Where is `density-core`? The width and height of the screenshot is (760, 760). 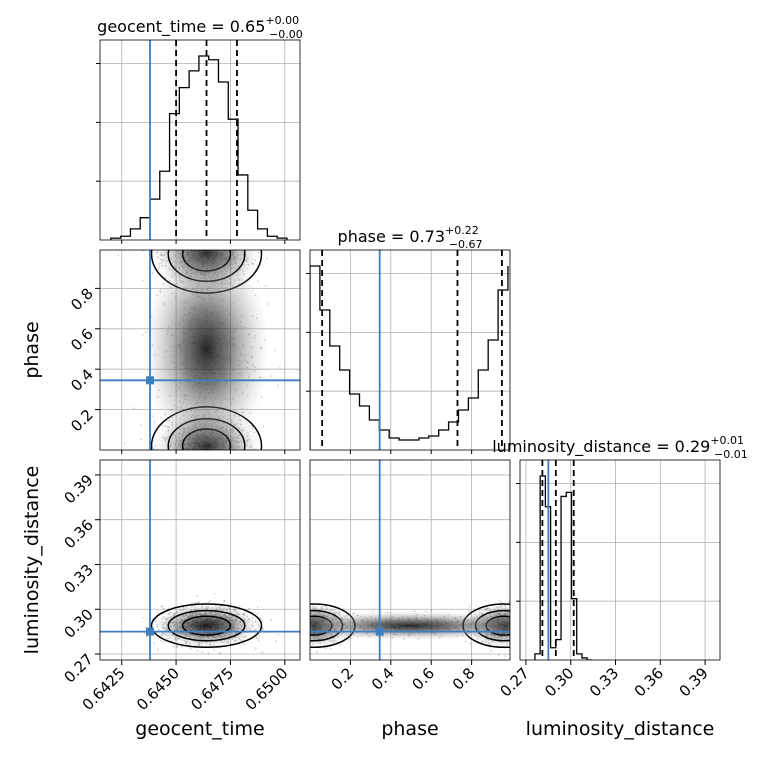 density-core is located at coordinates (206, 350).